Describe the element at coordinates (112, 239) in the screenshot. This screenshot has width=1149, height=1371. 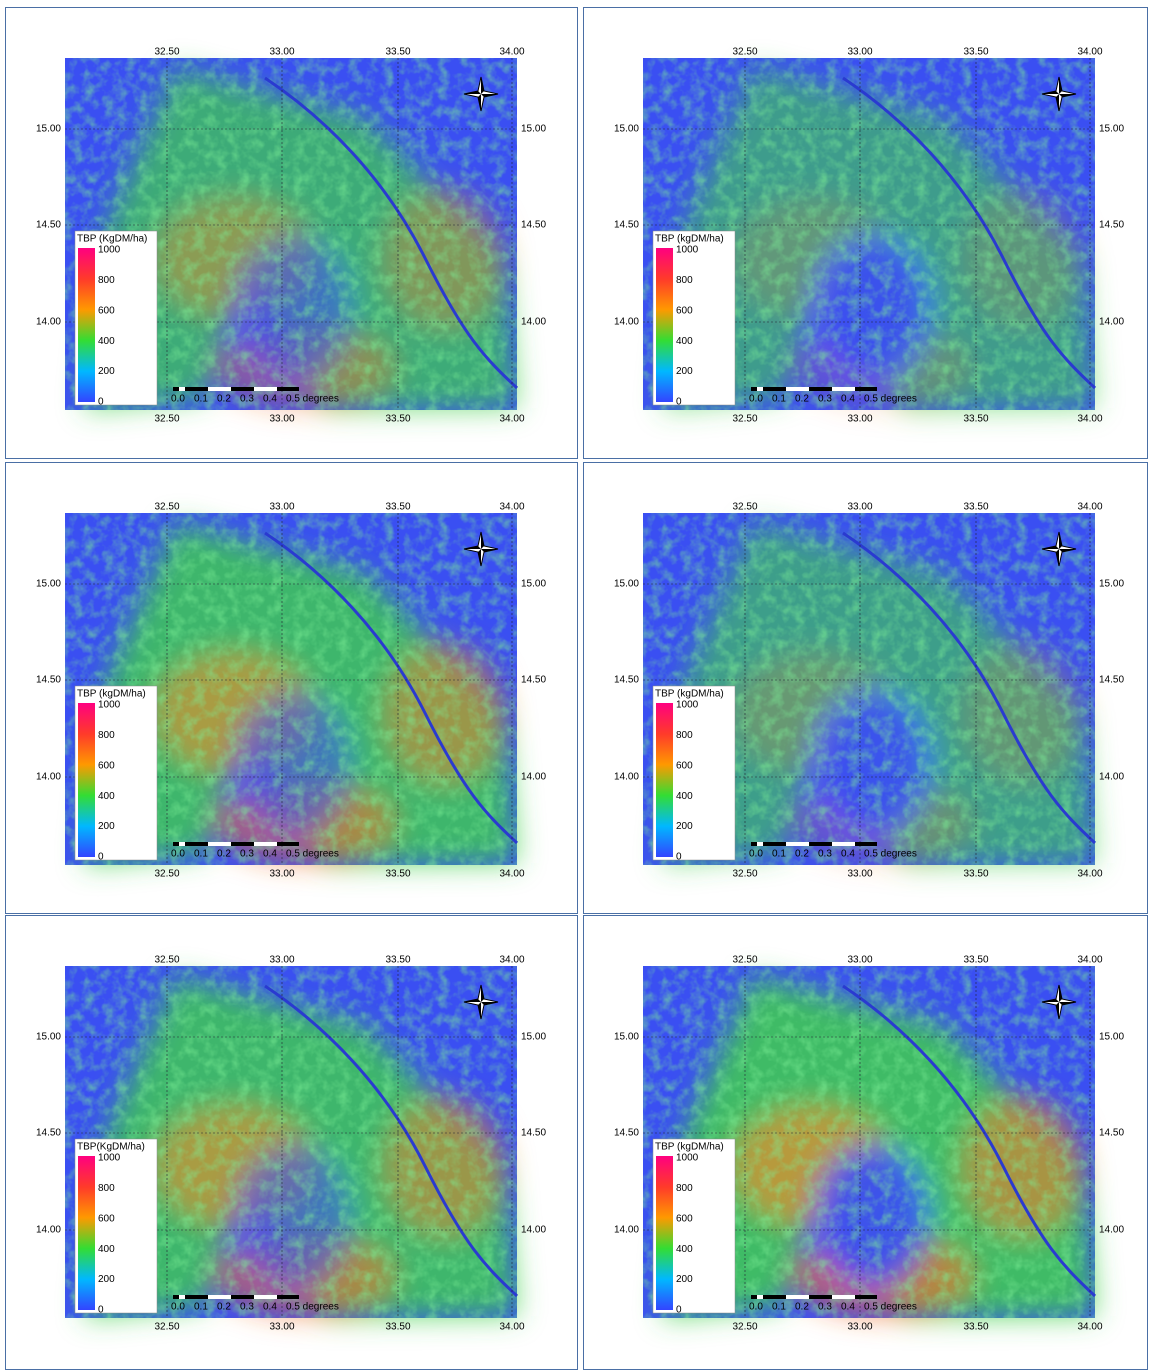
I see `legend-title: TBP (KgDM/ha)` at that location.